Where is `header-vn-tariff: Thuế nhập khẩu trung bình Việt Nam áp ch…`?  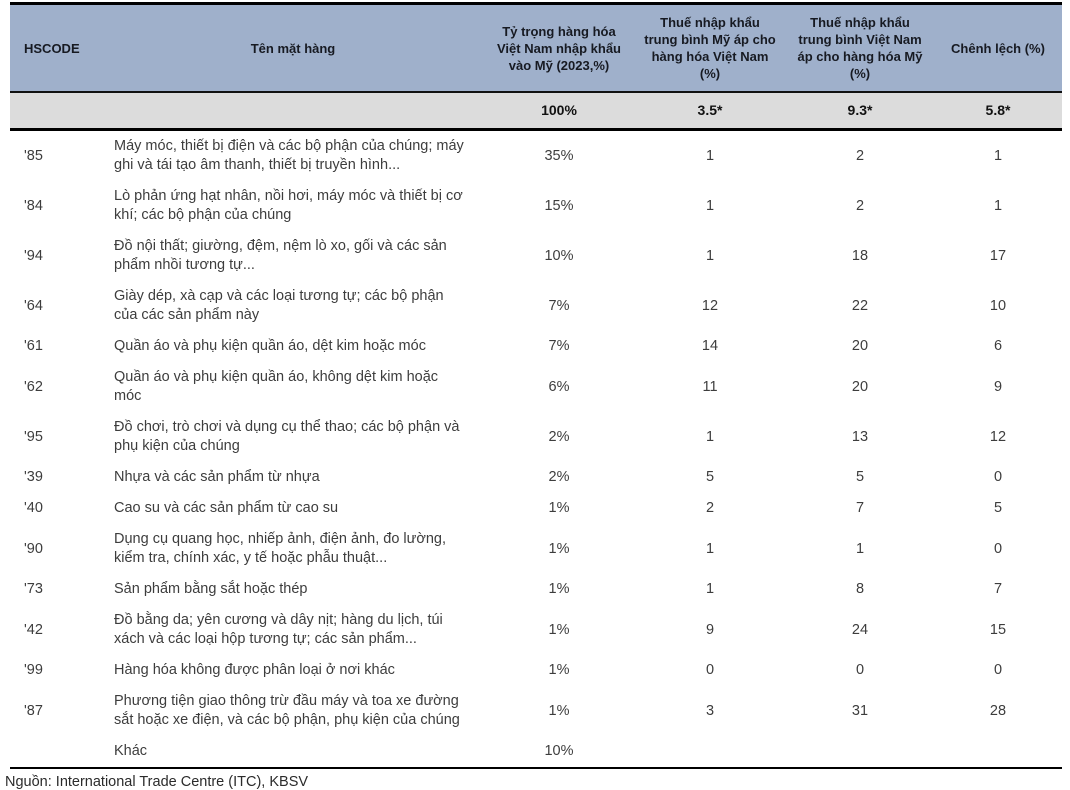 header-vn-tariff: Thuế nhập khẩu trung bình Việt Nam áp ch… is located at coordinates (860, 48).